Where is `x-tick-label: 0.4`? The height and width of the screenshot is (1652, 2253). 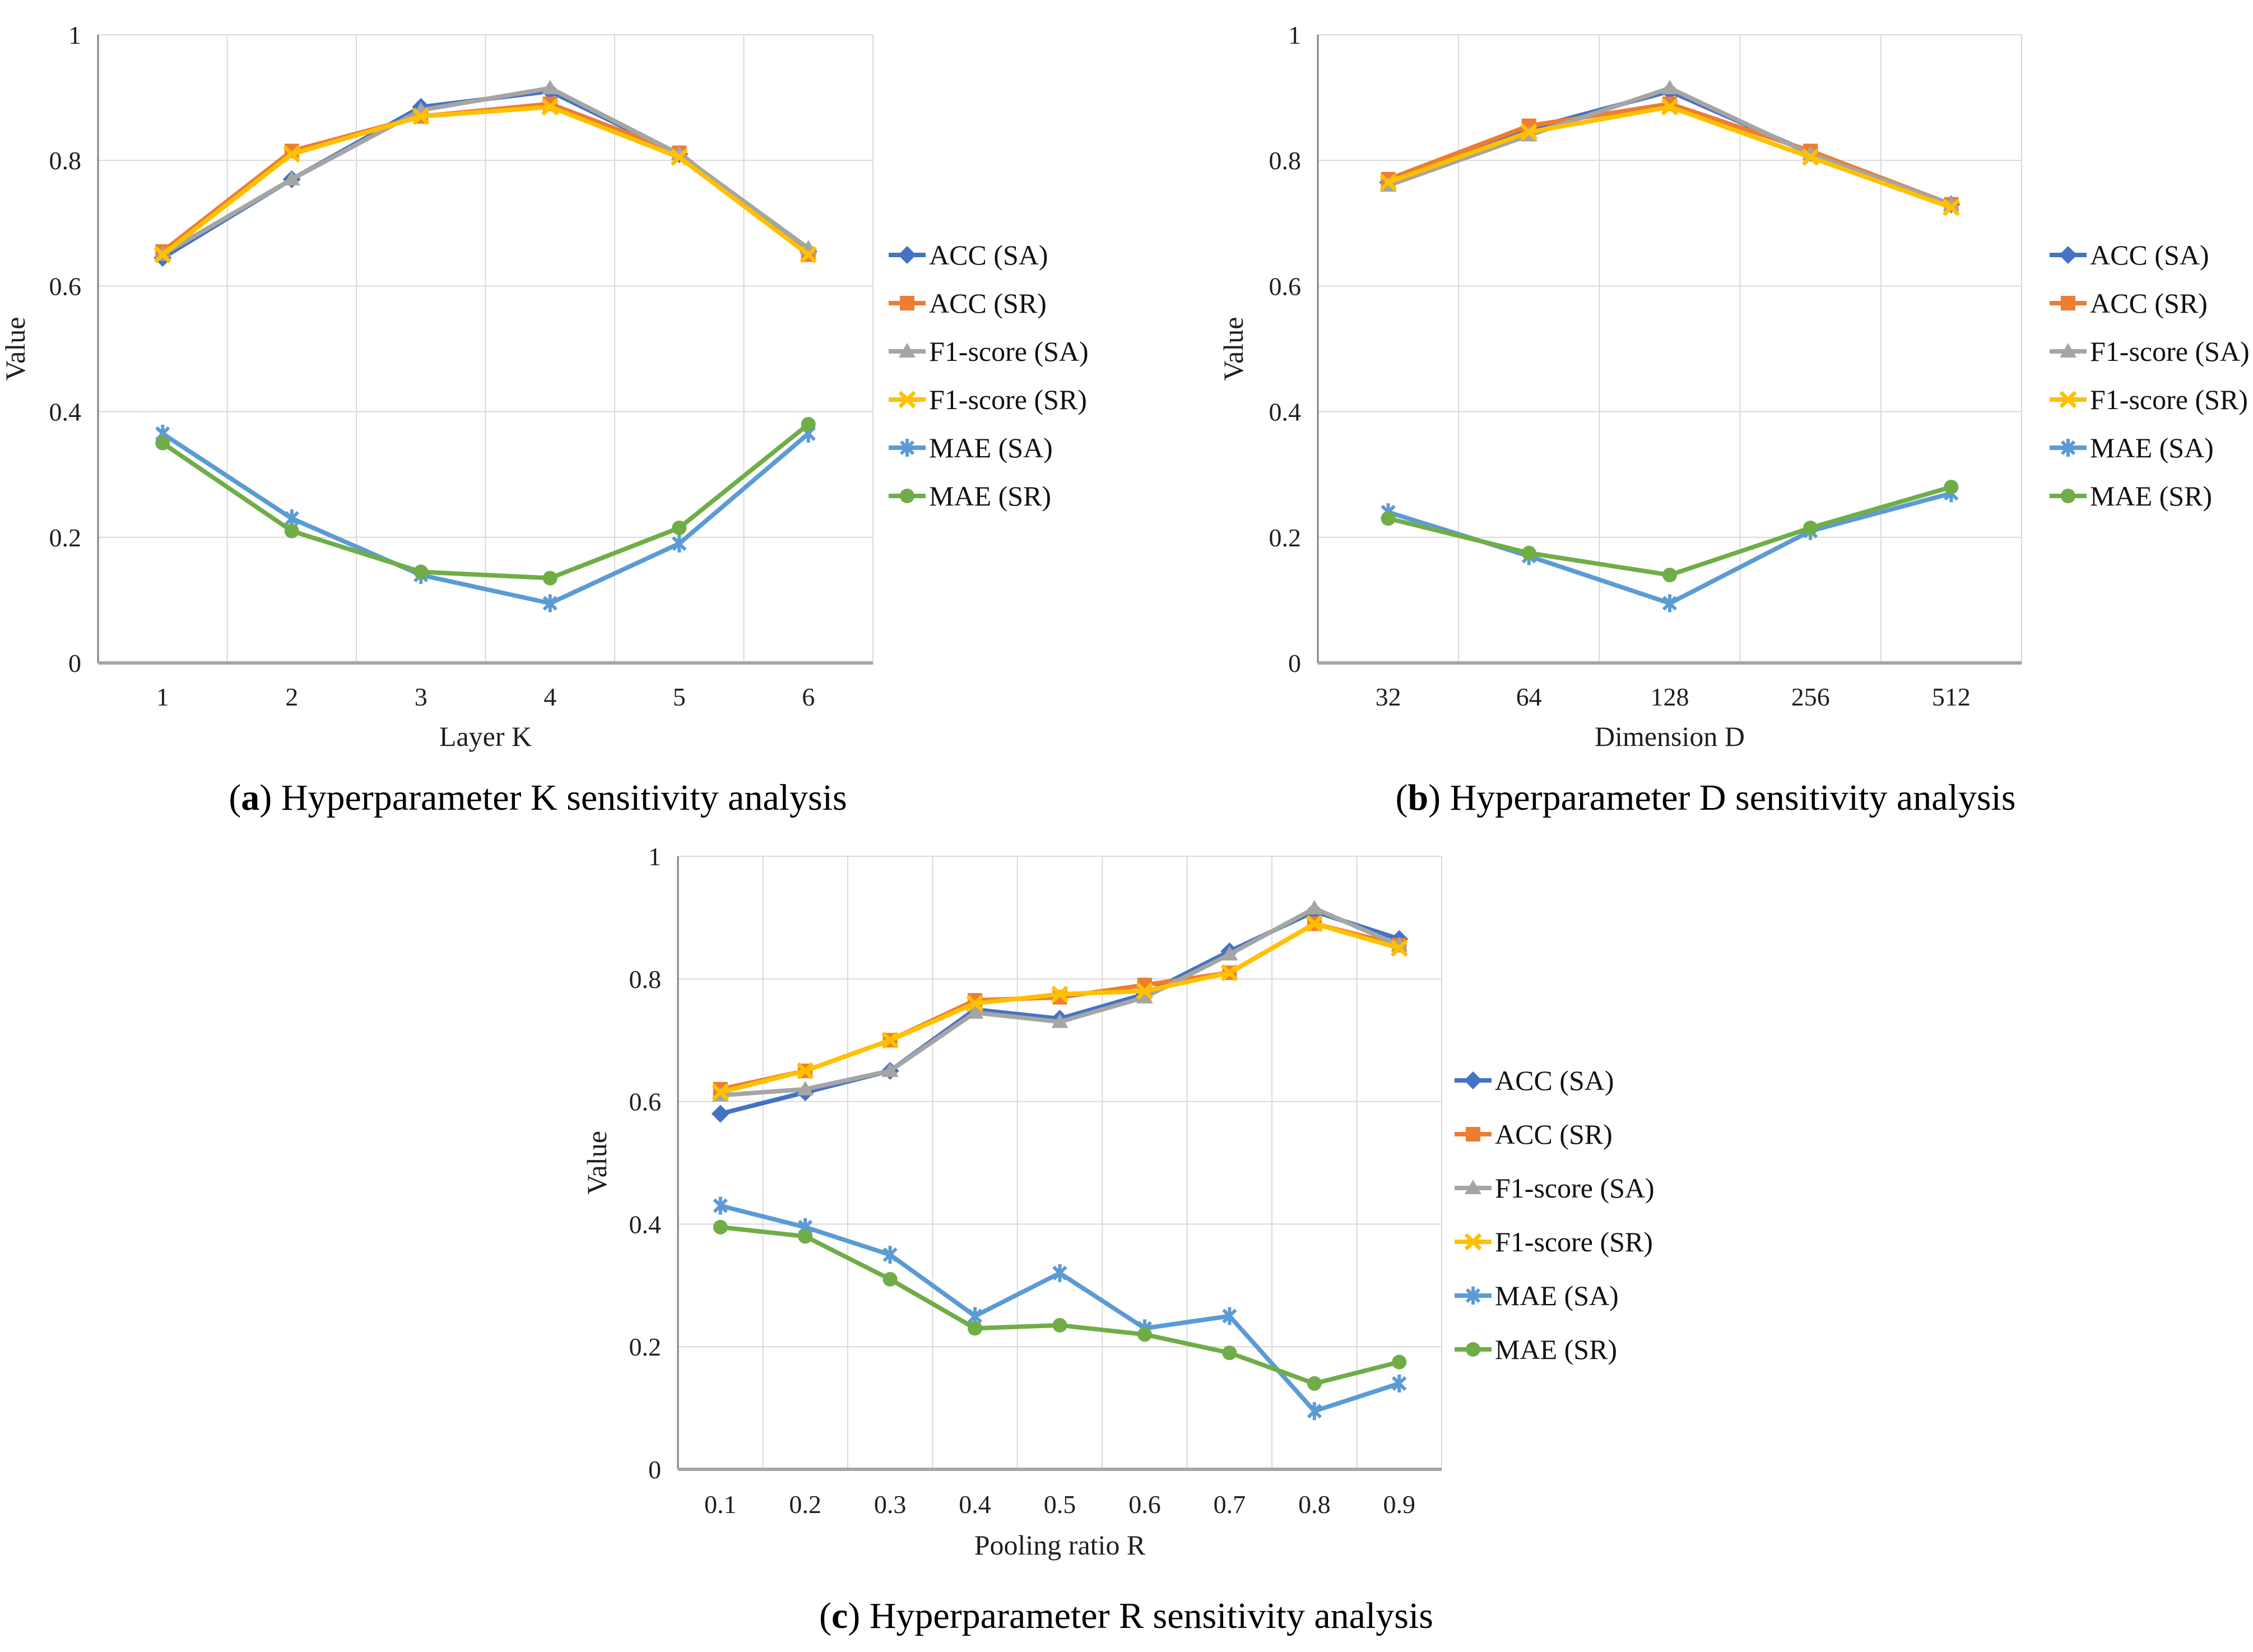
x-tick-label: 0.4 is located at coordinates (975, 1504).